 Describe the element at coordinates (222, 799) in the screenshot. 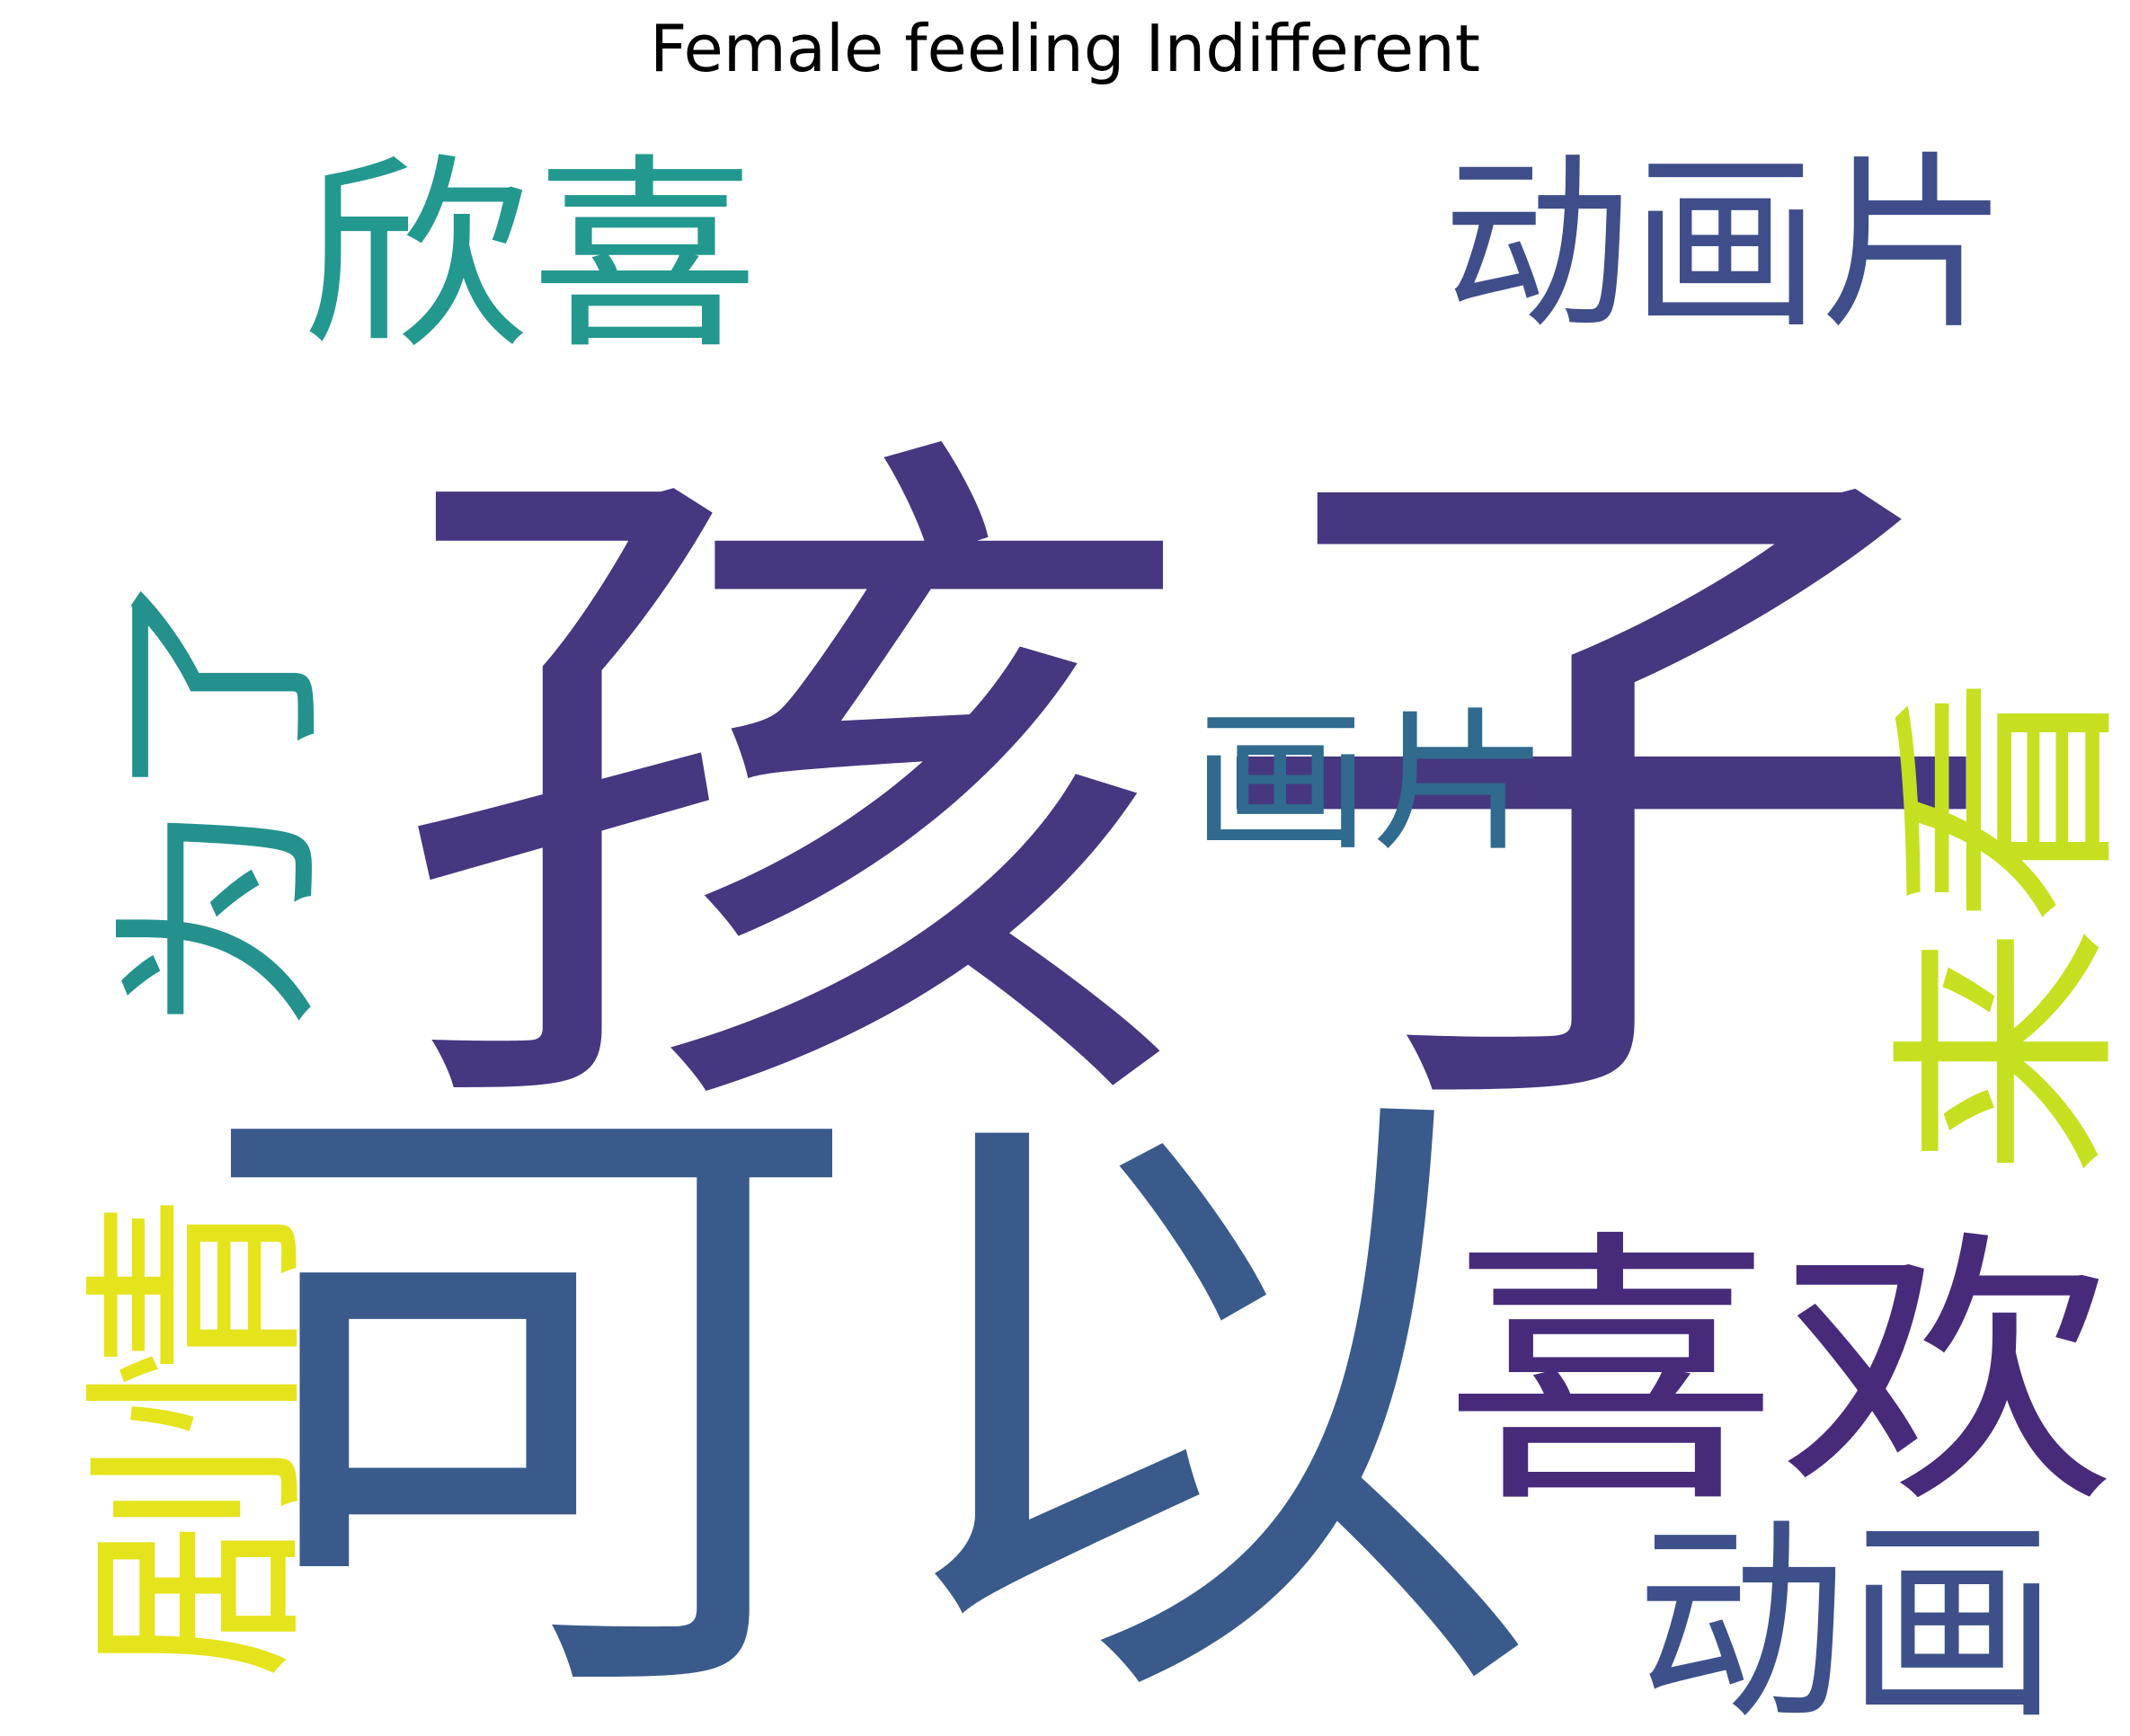

I see `word-weile: 为了` at that location.